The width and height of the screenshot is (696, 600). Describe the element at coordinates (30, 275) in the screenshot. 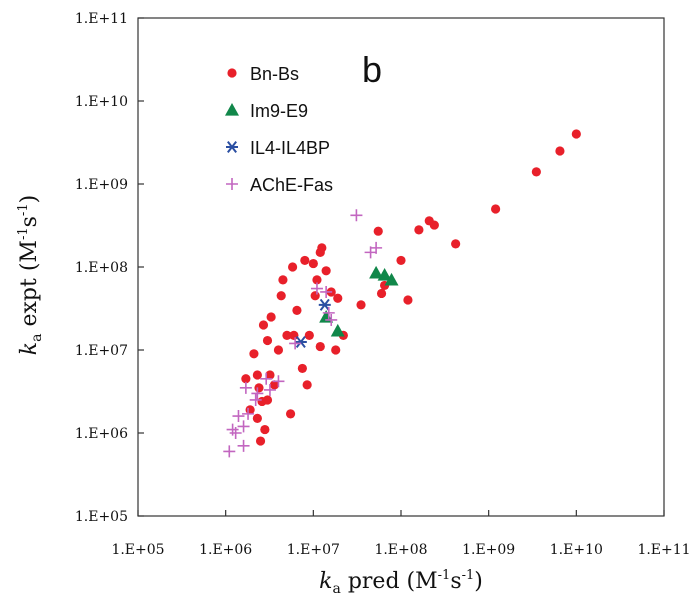

I see `y-axis-title: ka expt (M-1s-1)` at that location.